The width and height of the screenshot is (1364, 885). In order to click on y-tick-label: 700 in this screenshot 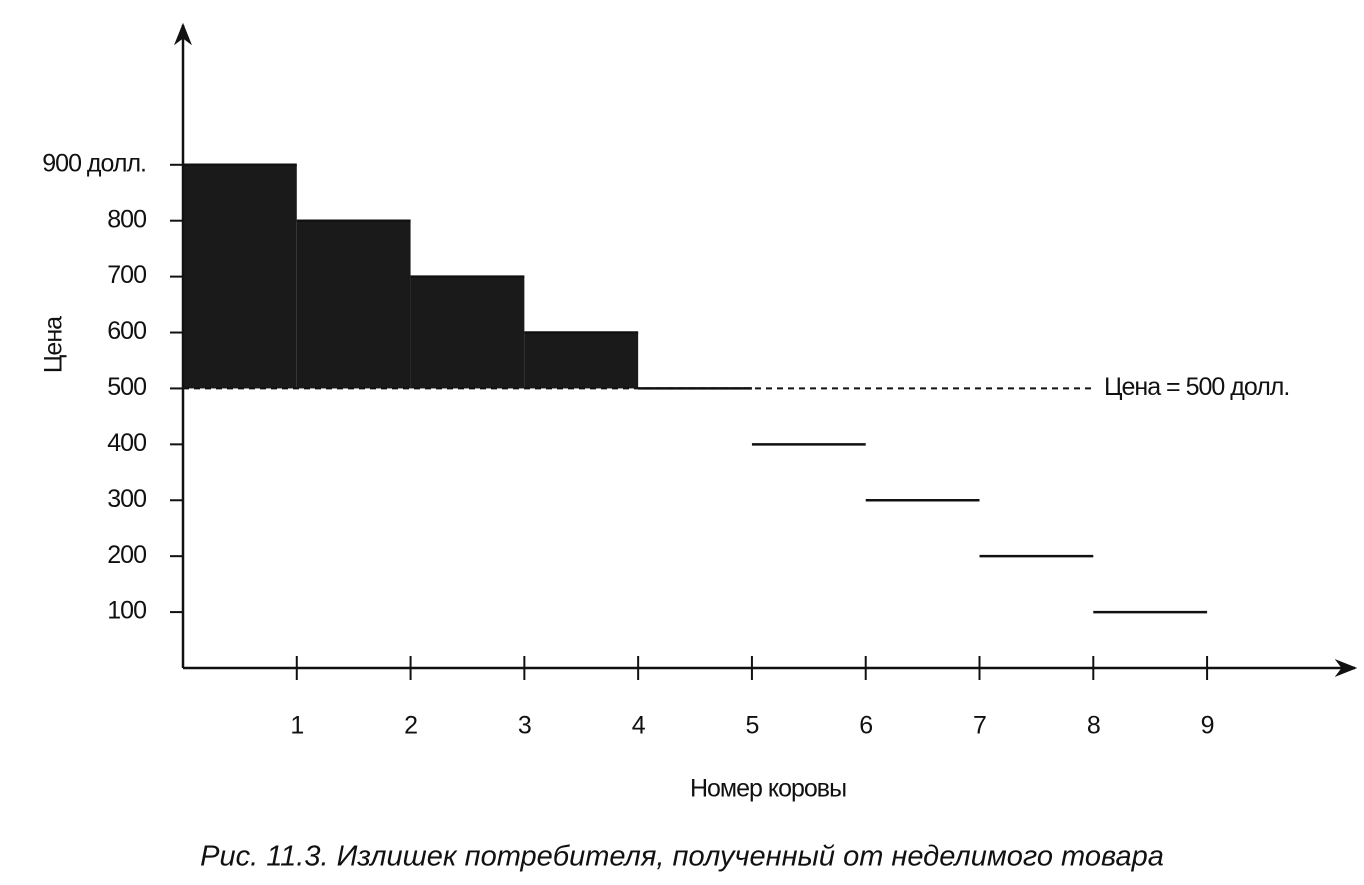, I will do `click(126, 275)`.